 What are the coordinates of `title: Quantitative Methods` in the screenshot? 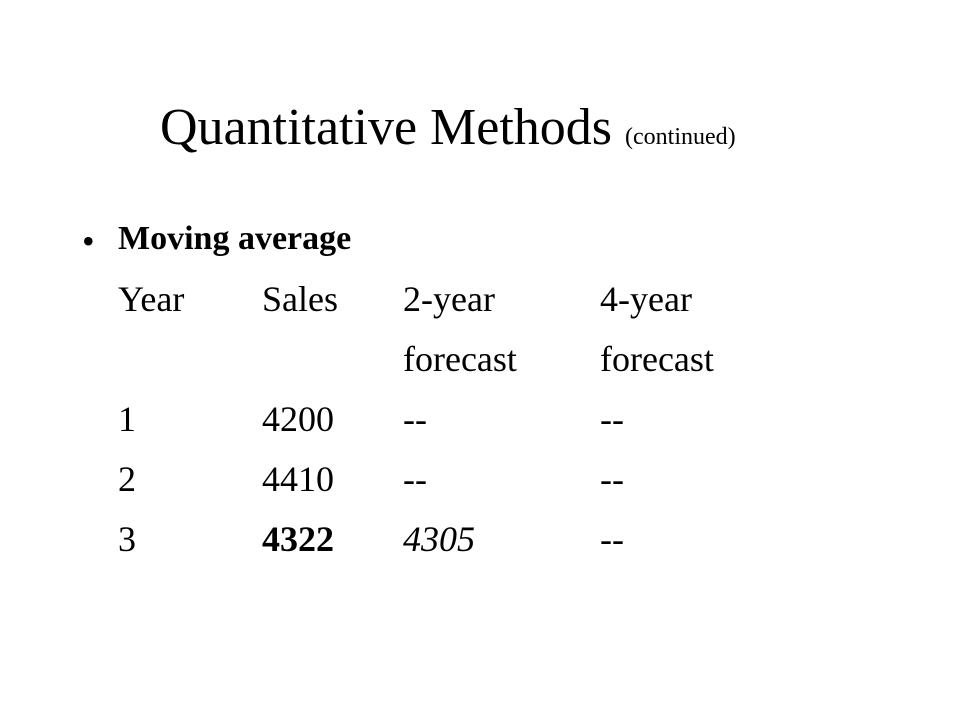 It's located at (386, 127).